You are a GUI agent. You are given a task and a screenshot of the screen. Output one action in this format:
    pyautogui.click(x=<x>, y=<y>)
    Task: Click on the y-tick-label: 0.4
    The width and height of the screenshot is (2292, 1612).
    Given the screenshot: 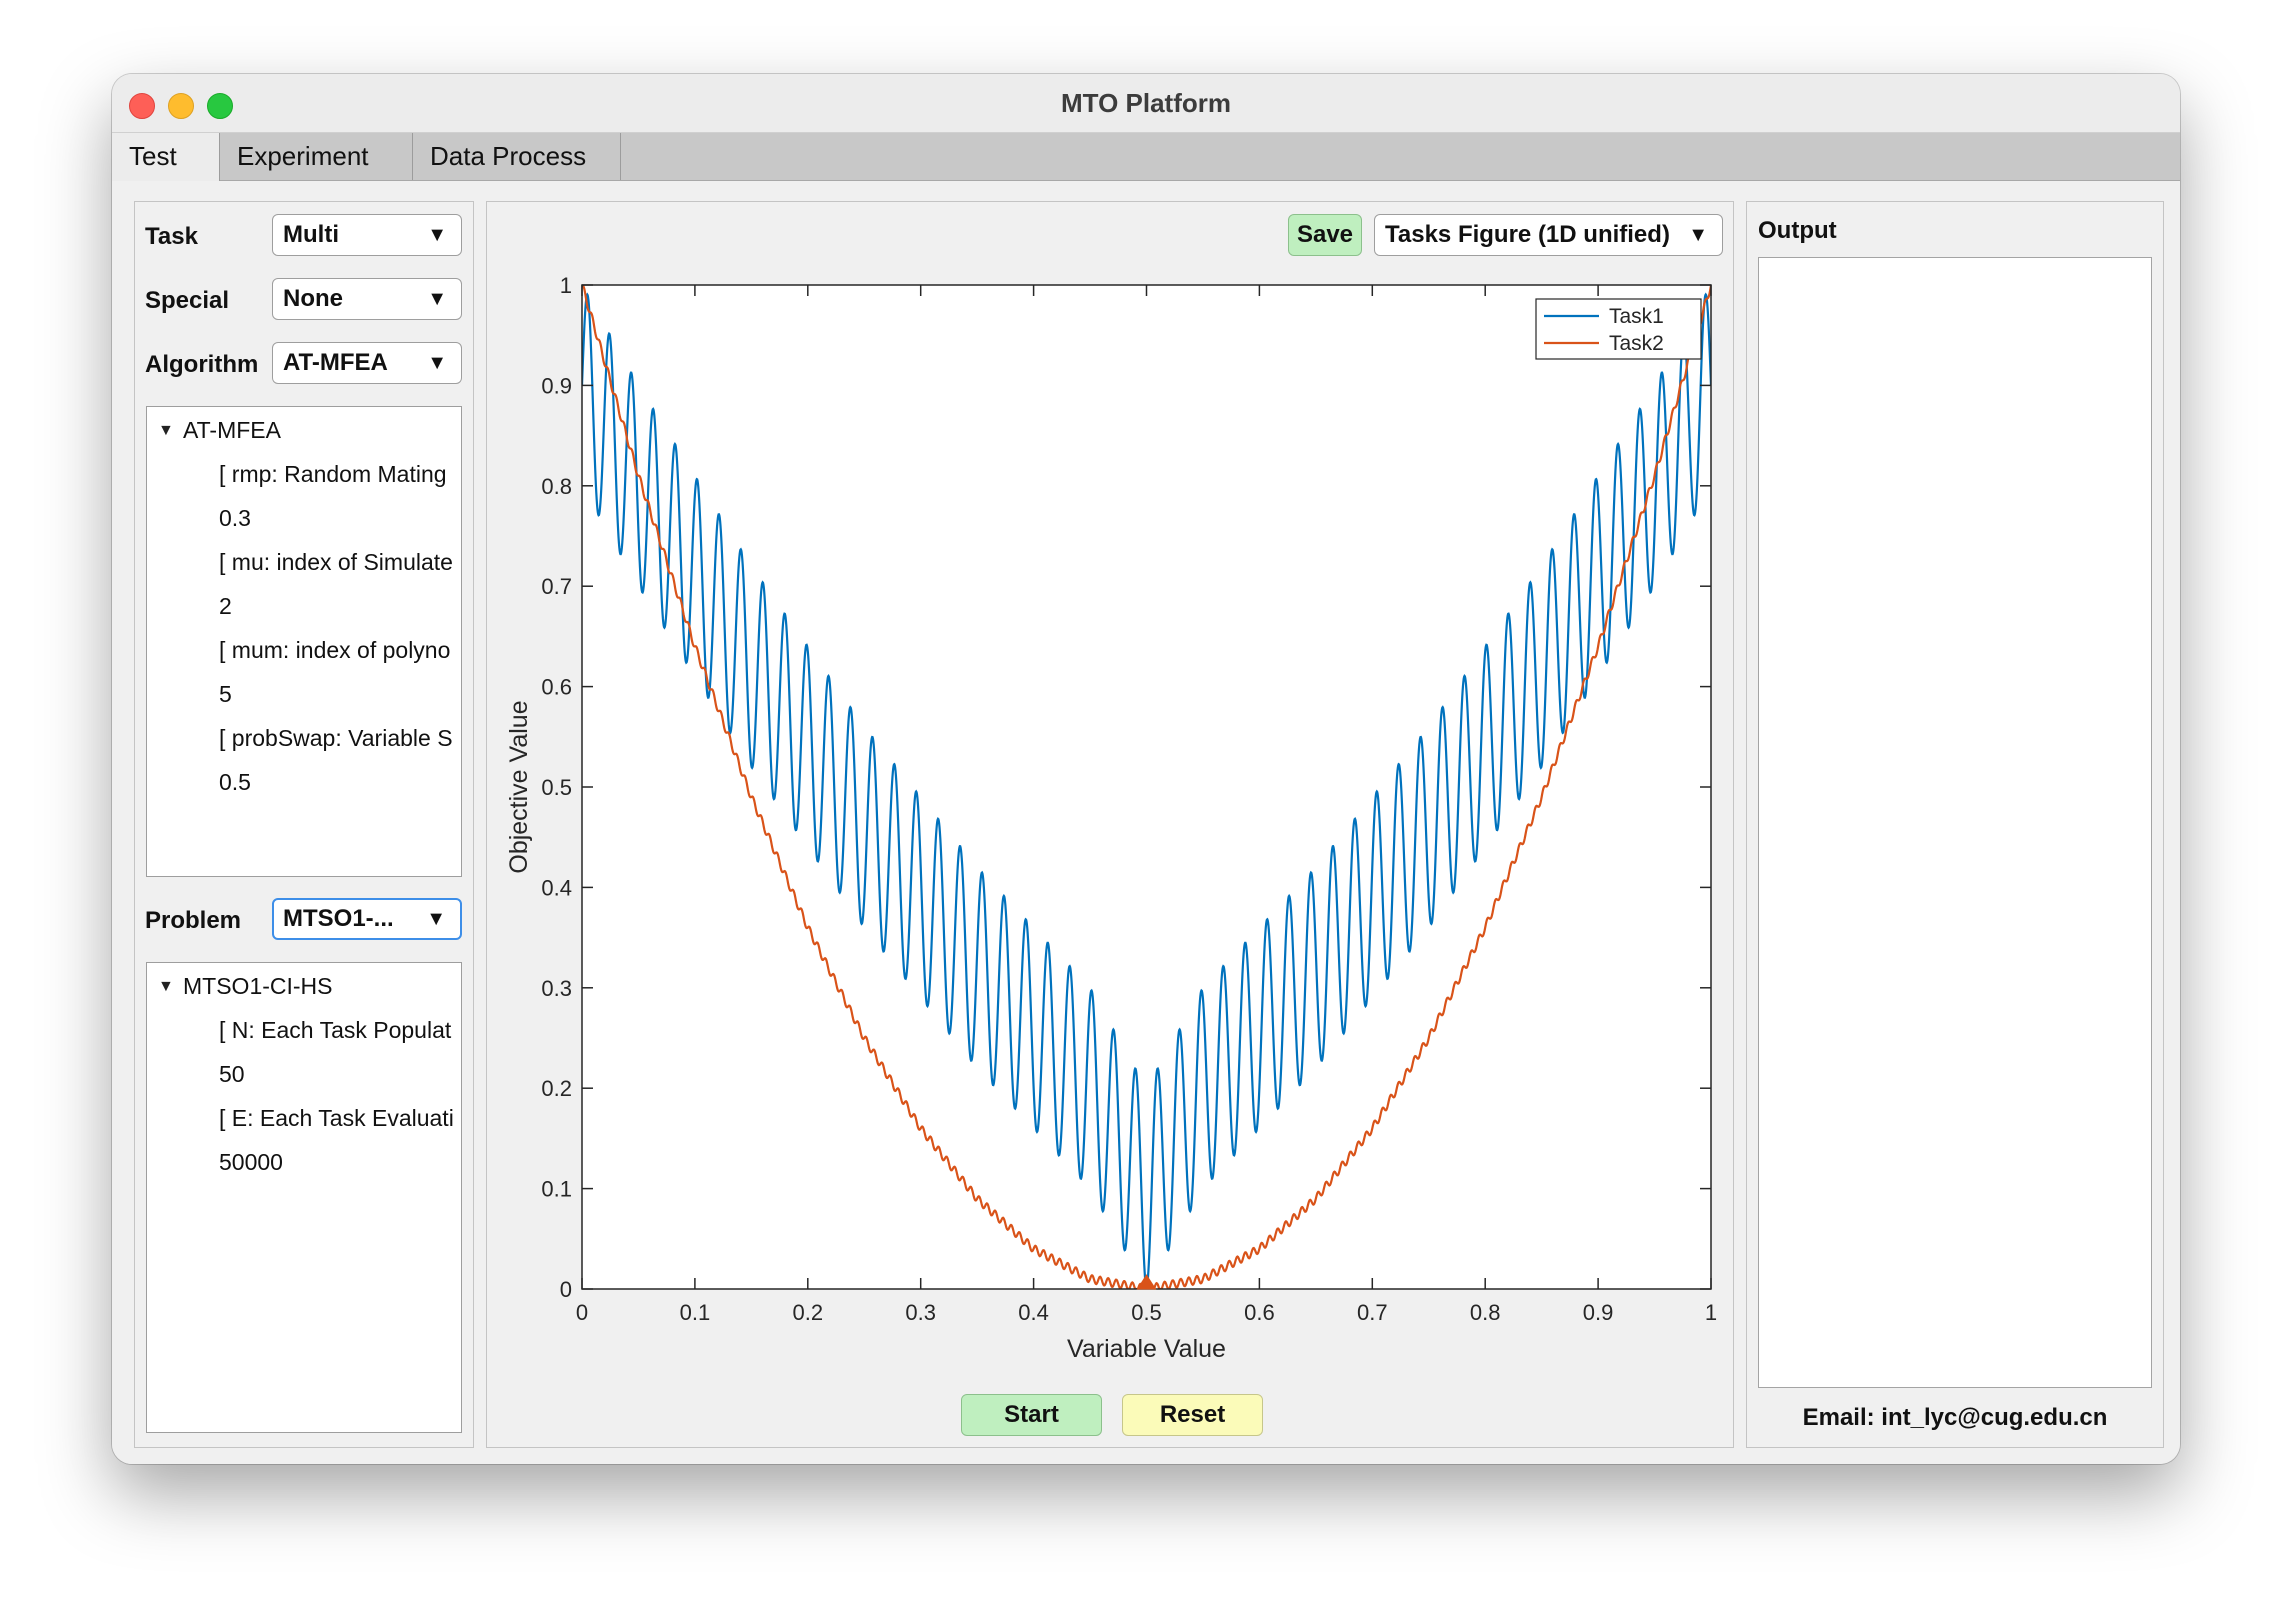 What is the action you would take?
    pyautogui.click(x=556, y=887)
    